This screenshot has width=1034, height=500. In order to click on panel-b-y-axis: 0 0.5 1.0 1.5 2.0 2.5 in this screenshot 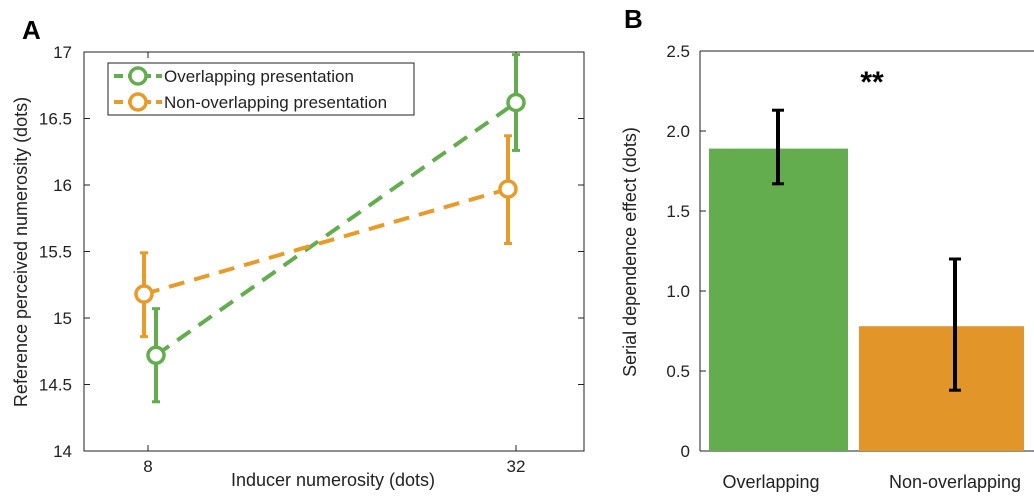, I will do `click(686, 251)`.